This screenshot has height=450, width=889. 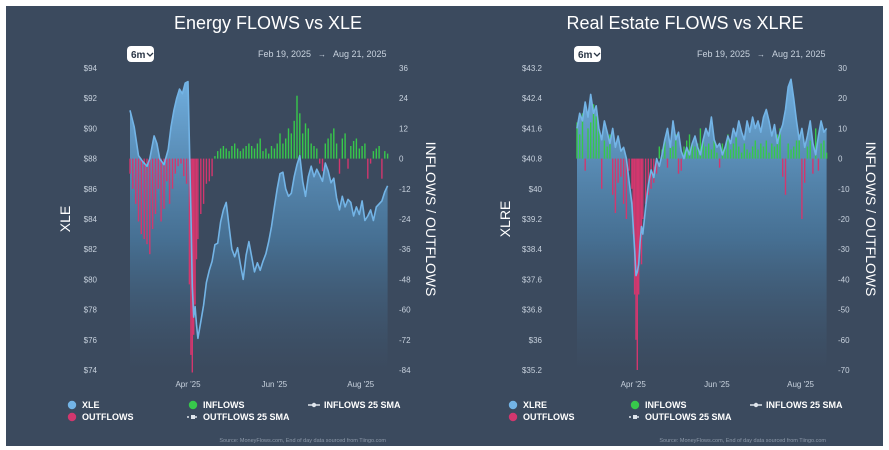 I want to click on x-tick-label: Aug '25, so click(x=800, y=384).